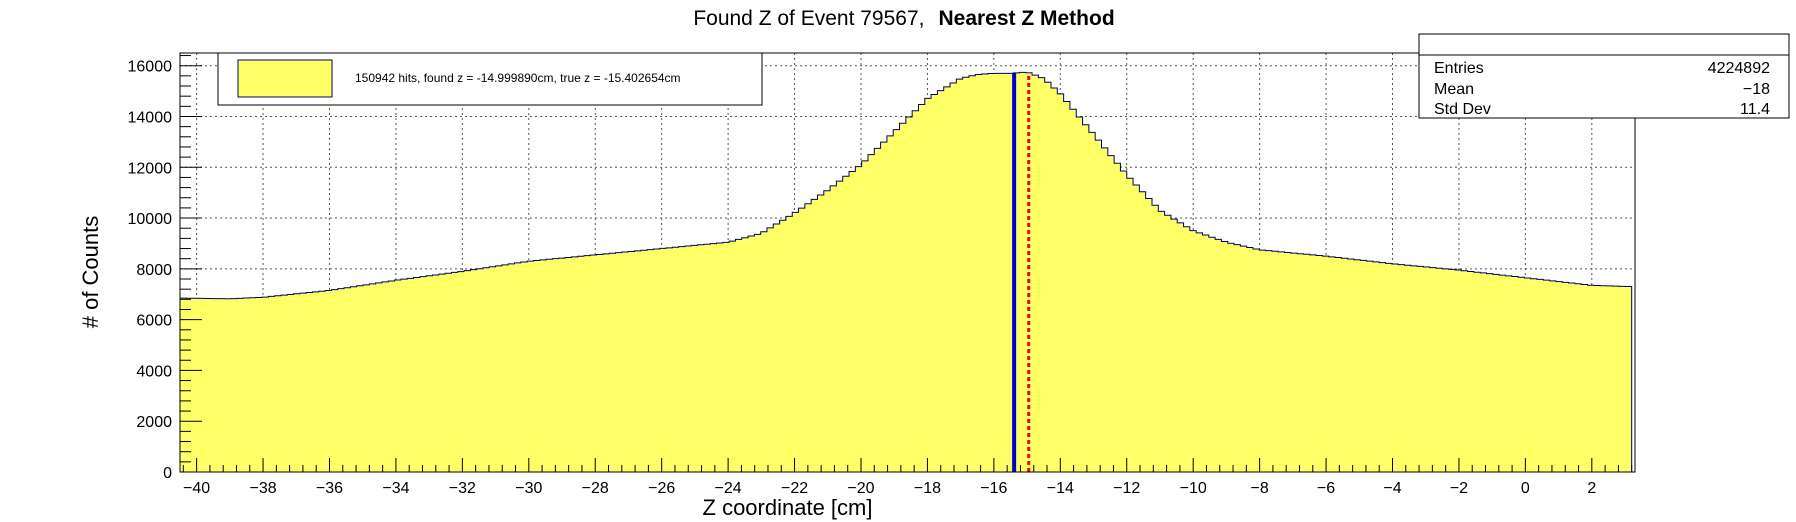  What do you see at coordinates (927, 488) in the screenshot?
I see `x-tick-label: −18` at bounding box center [927, 488].